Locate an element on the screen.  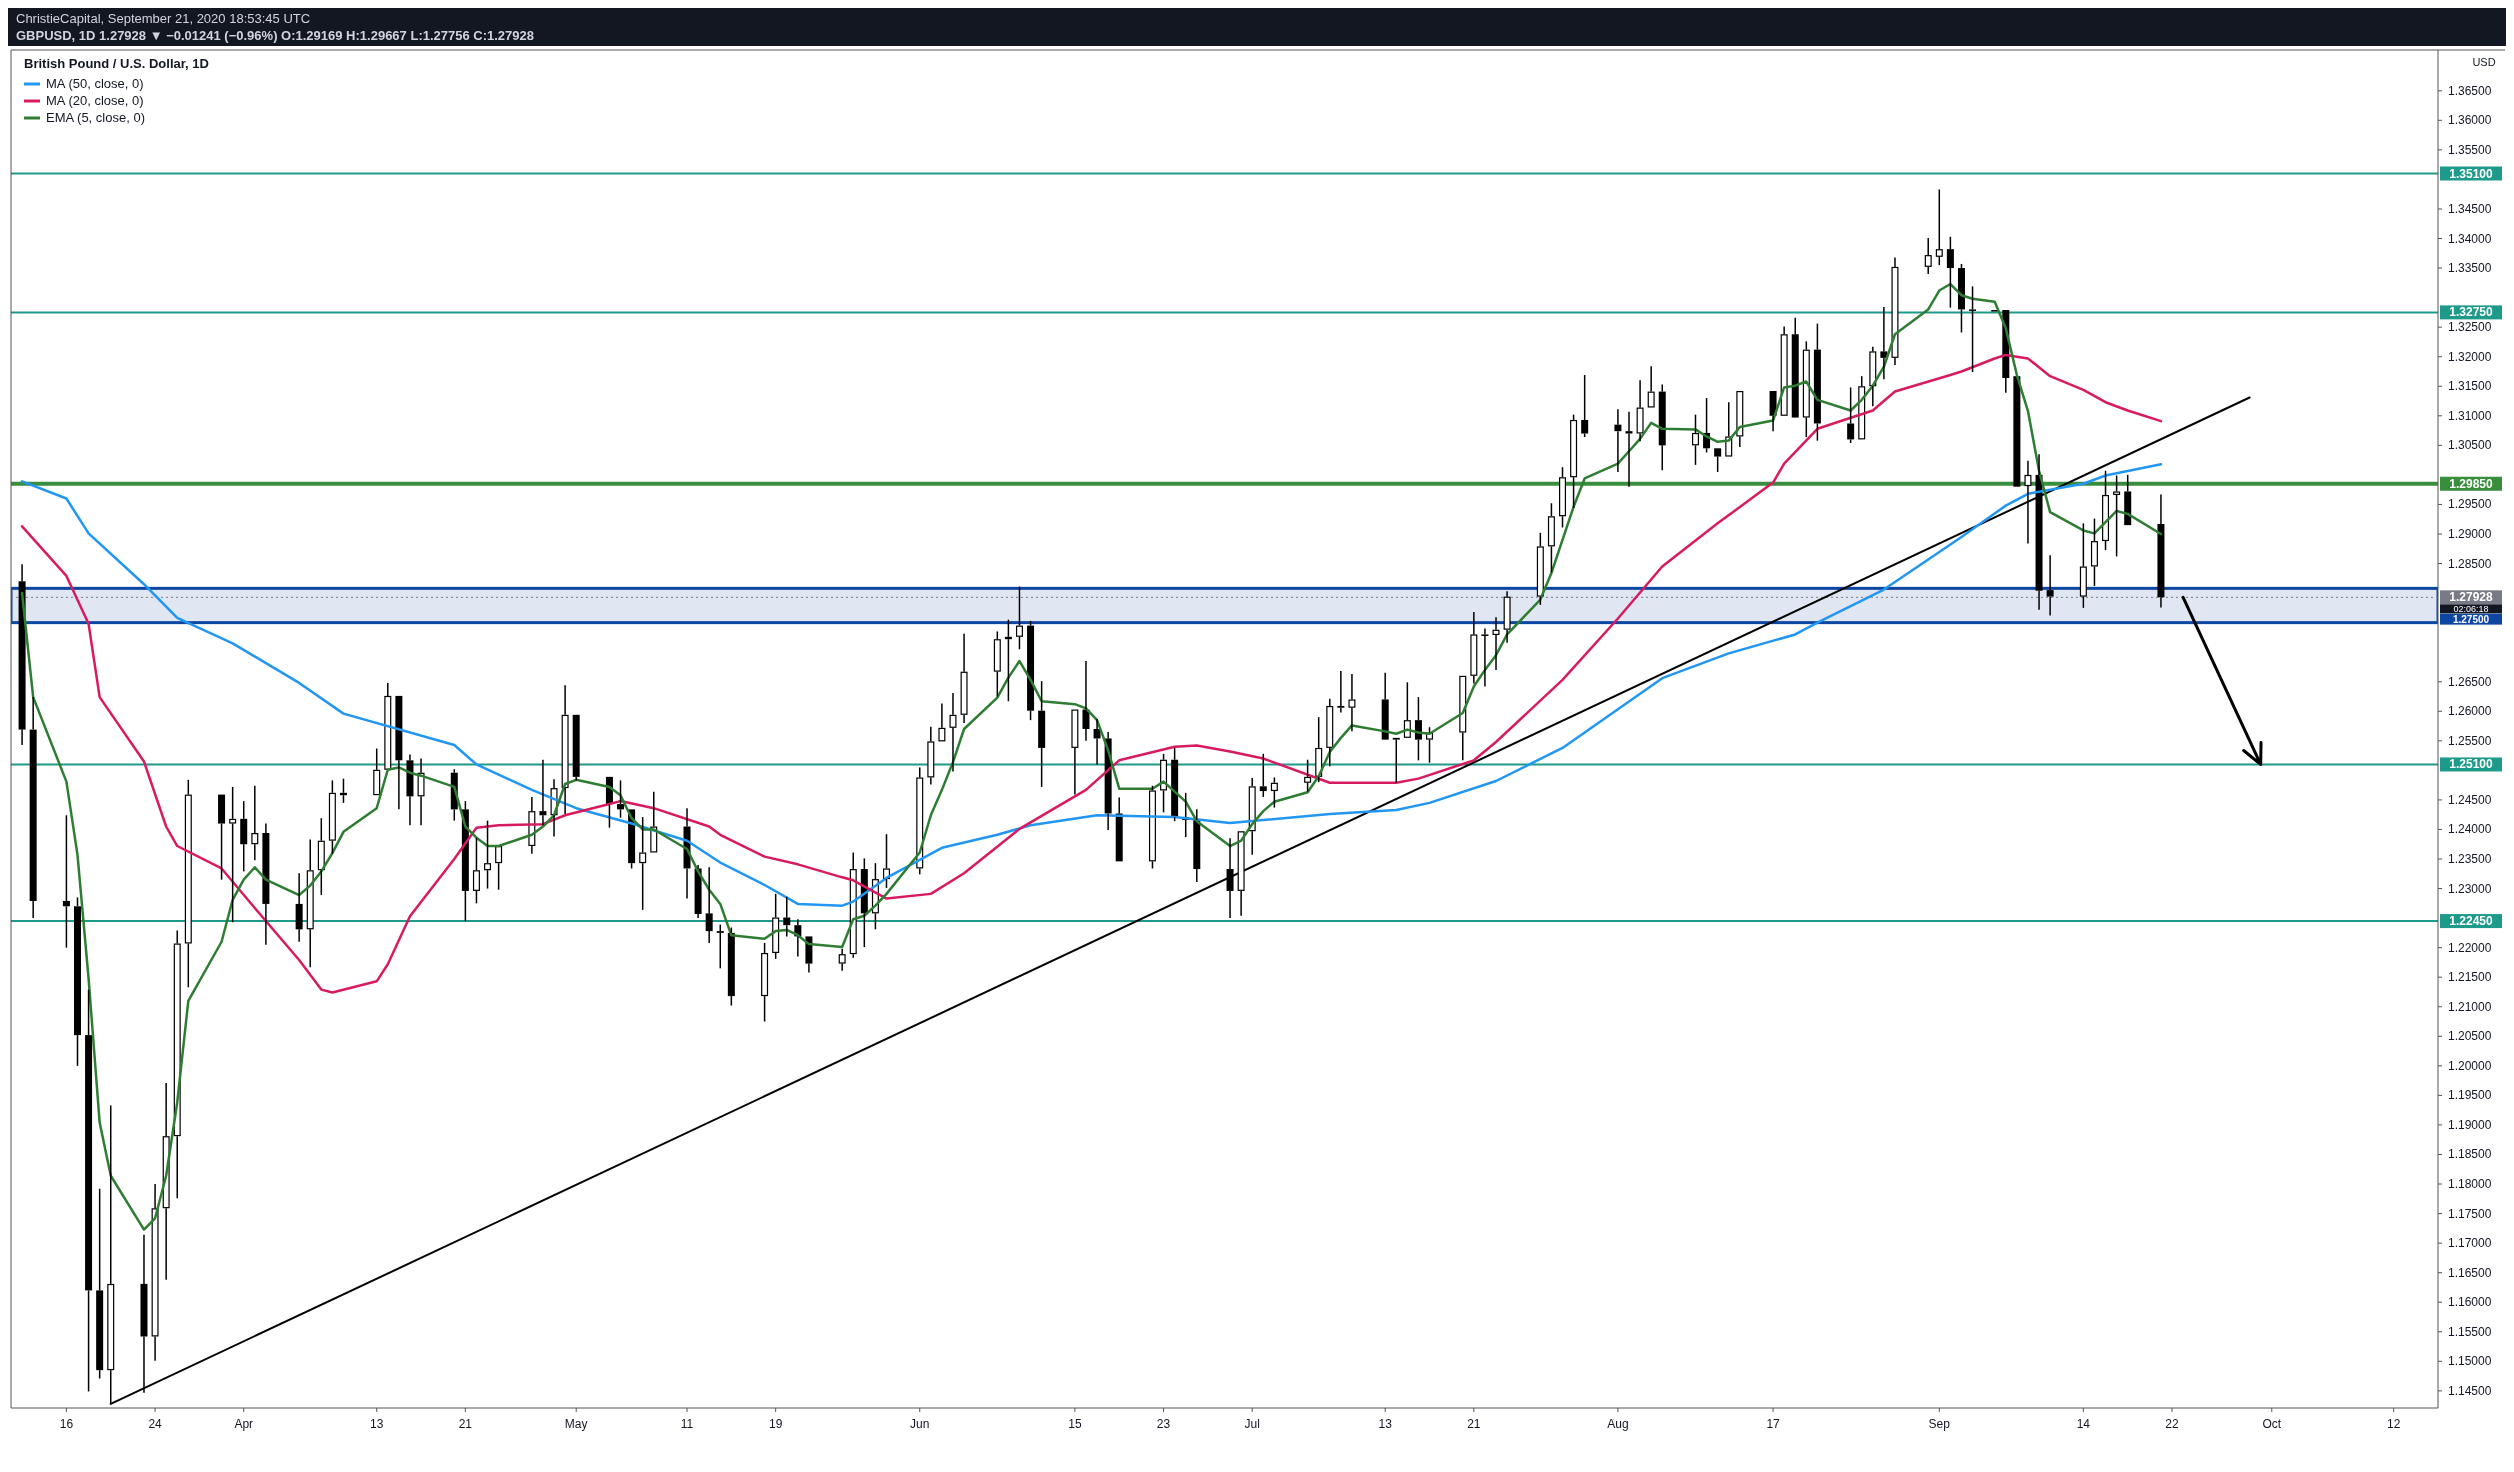
y-tick-label: 1.29500 is located at coordinates (2470, 504).